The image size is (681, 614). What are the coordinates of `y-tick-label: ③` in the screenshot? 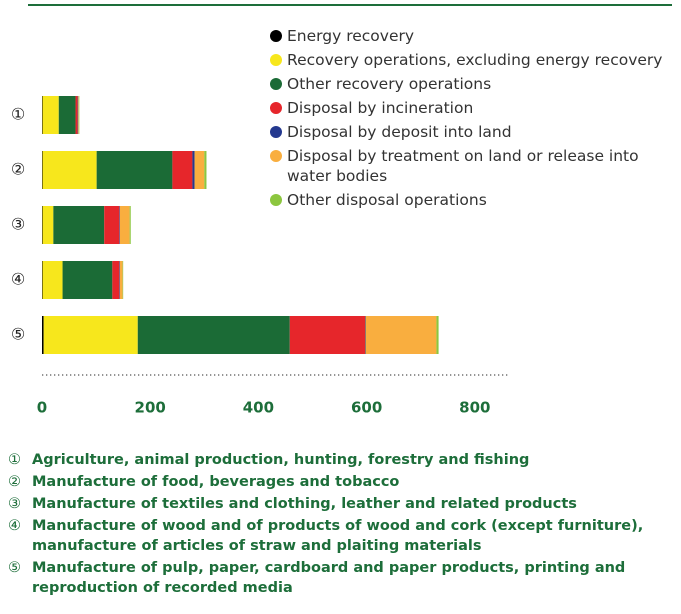 It's located at (18, 224).